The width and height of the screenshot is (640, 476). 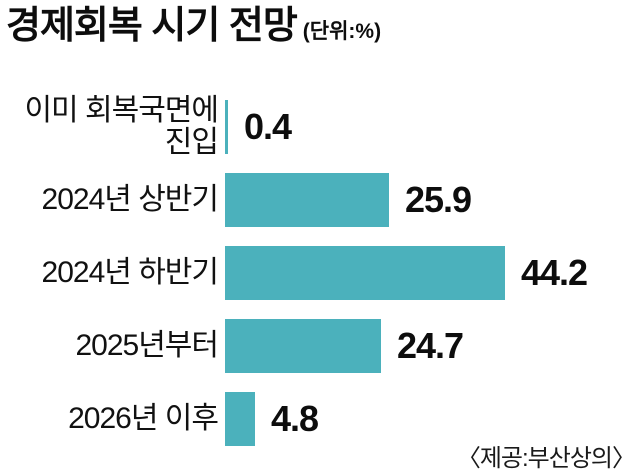 I want to click on bar-area: 4.8, so click(x=432, y=418).